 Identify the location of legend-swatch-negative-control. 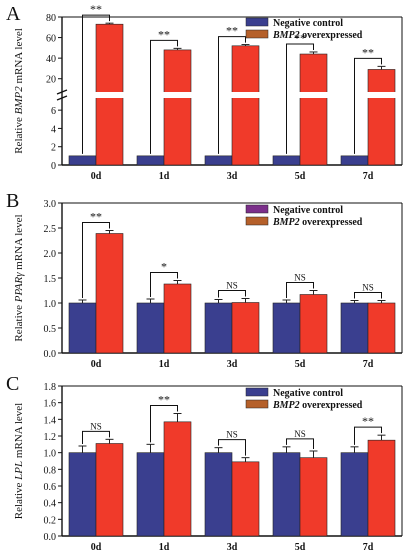
(257, 392).